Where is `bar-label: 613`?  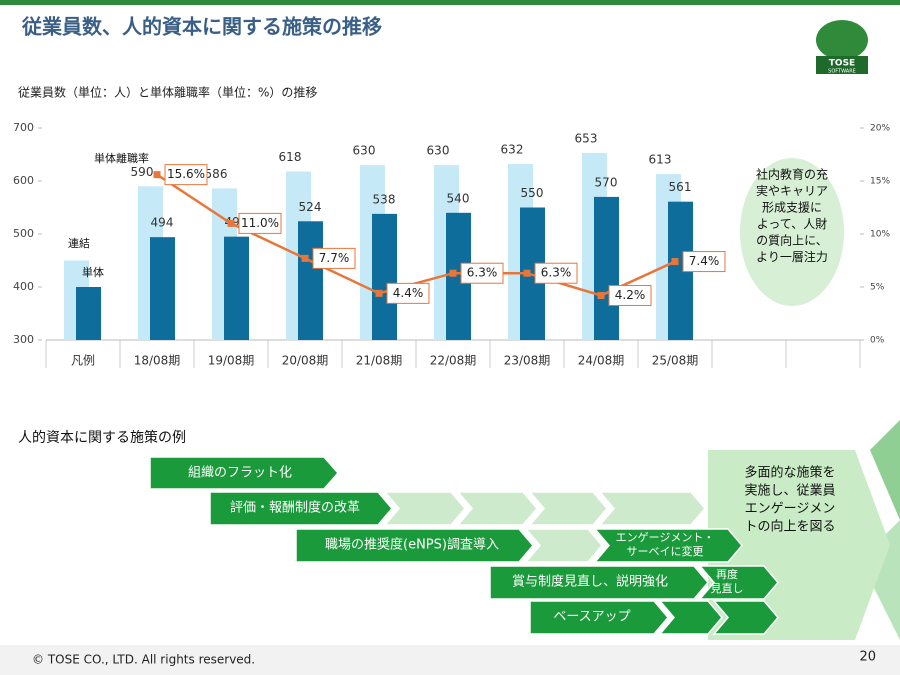
bar-label: 613 is located at coordinates (660, 160).